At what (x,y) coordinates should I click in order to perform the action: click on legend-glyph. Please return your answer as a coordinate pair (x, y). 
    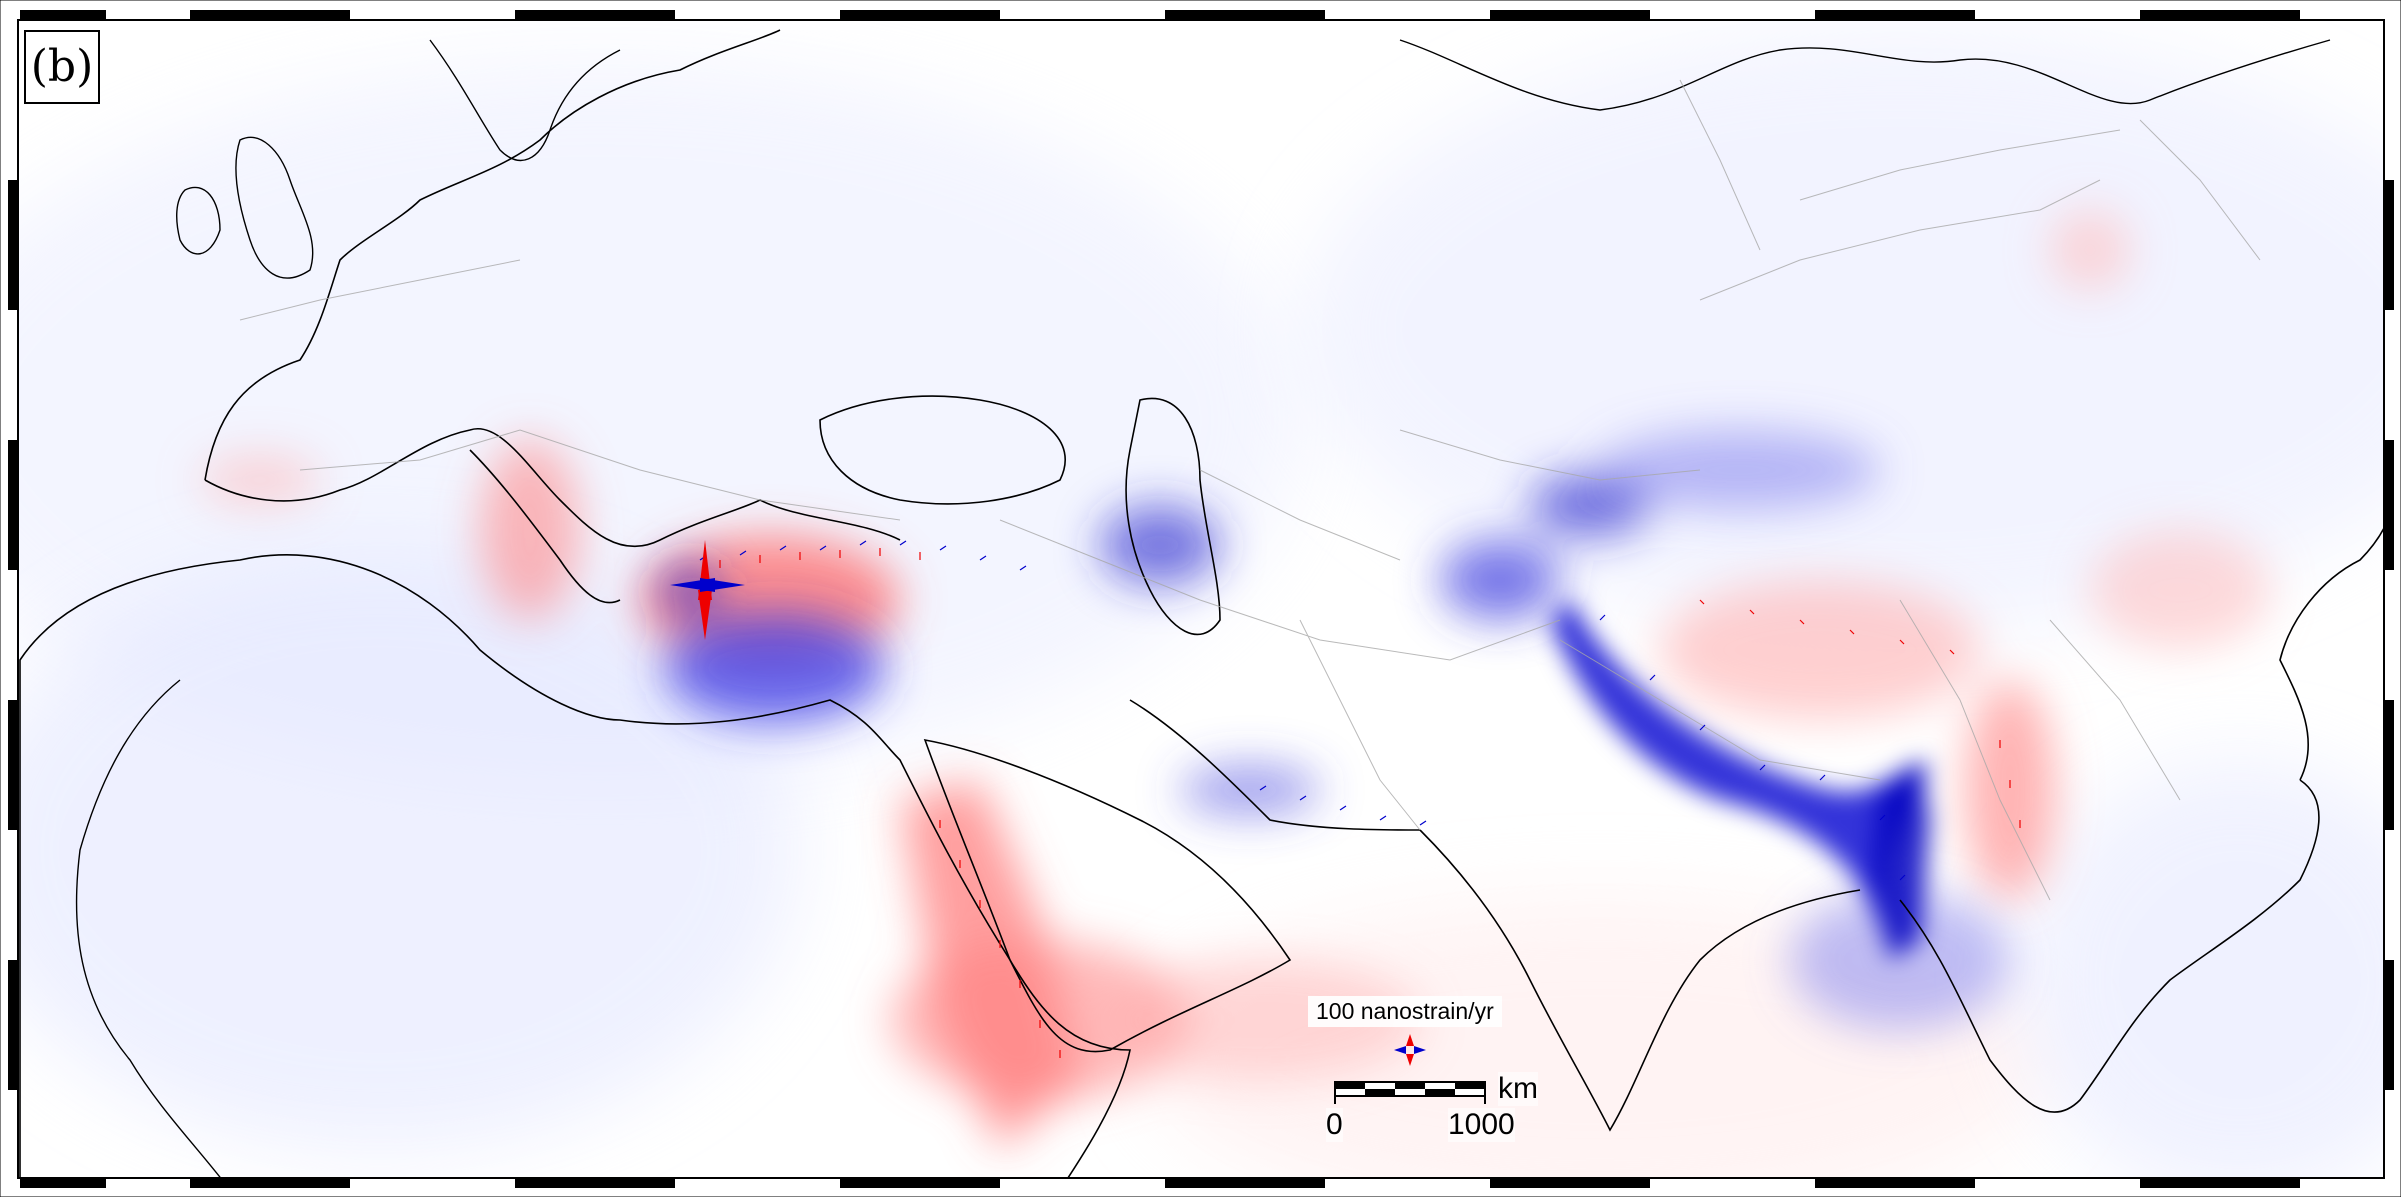
    Looking at the image, I should click on (1410, 1050).